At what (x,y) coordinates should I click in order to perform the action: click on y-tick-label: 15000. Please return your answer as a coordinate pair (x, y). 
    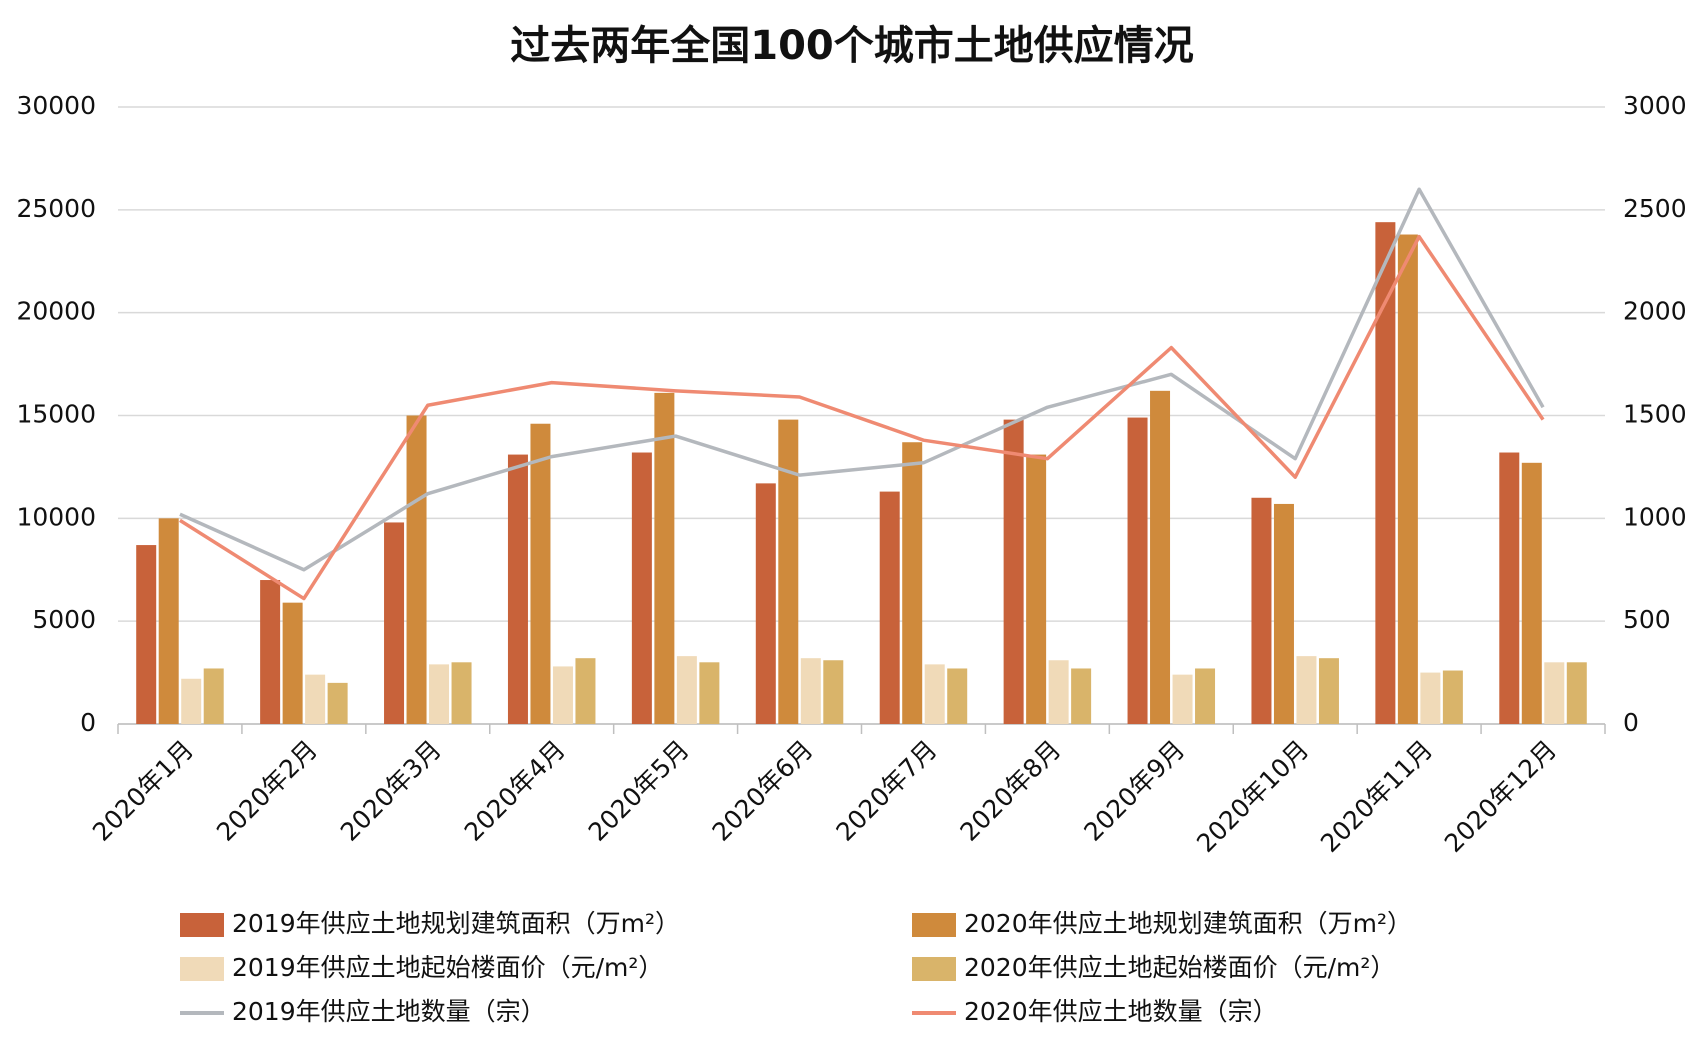
    Looking at the image, I should click on (56, 414).